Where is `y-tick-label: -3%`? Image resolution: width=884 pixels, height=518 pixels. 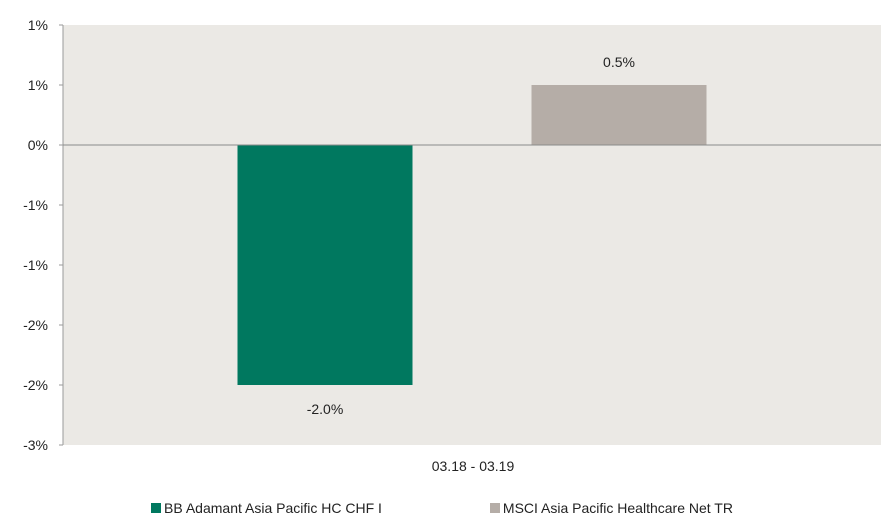
y-tick-label: -3% is located at coordinates (35, 445).